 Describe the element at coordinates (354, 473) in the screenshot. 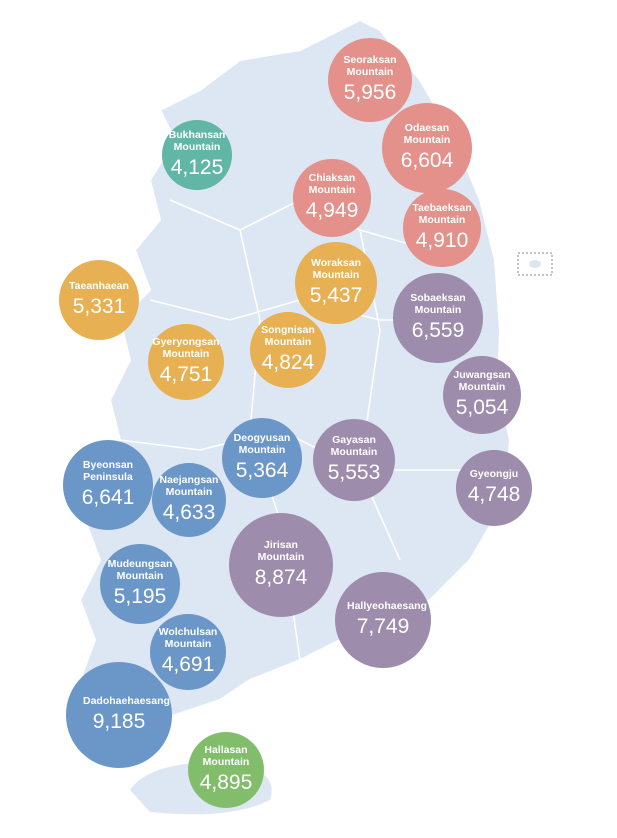

I see `value-label: 5,553` at that location.